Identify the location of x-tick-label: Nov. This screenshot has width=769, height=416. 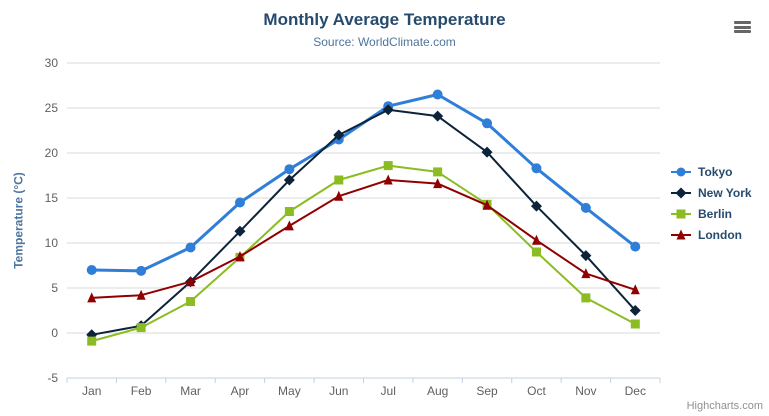
(585, 391).